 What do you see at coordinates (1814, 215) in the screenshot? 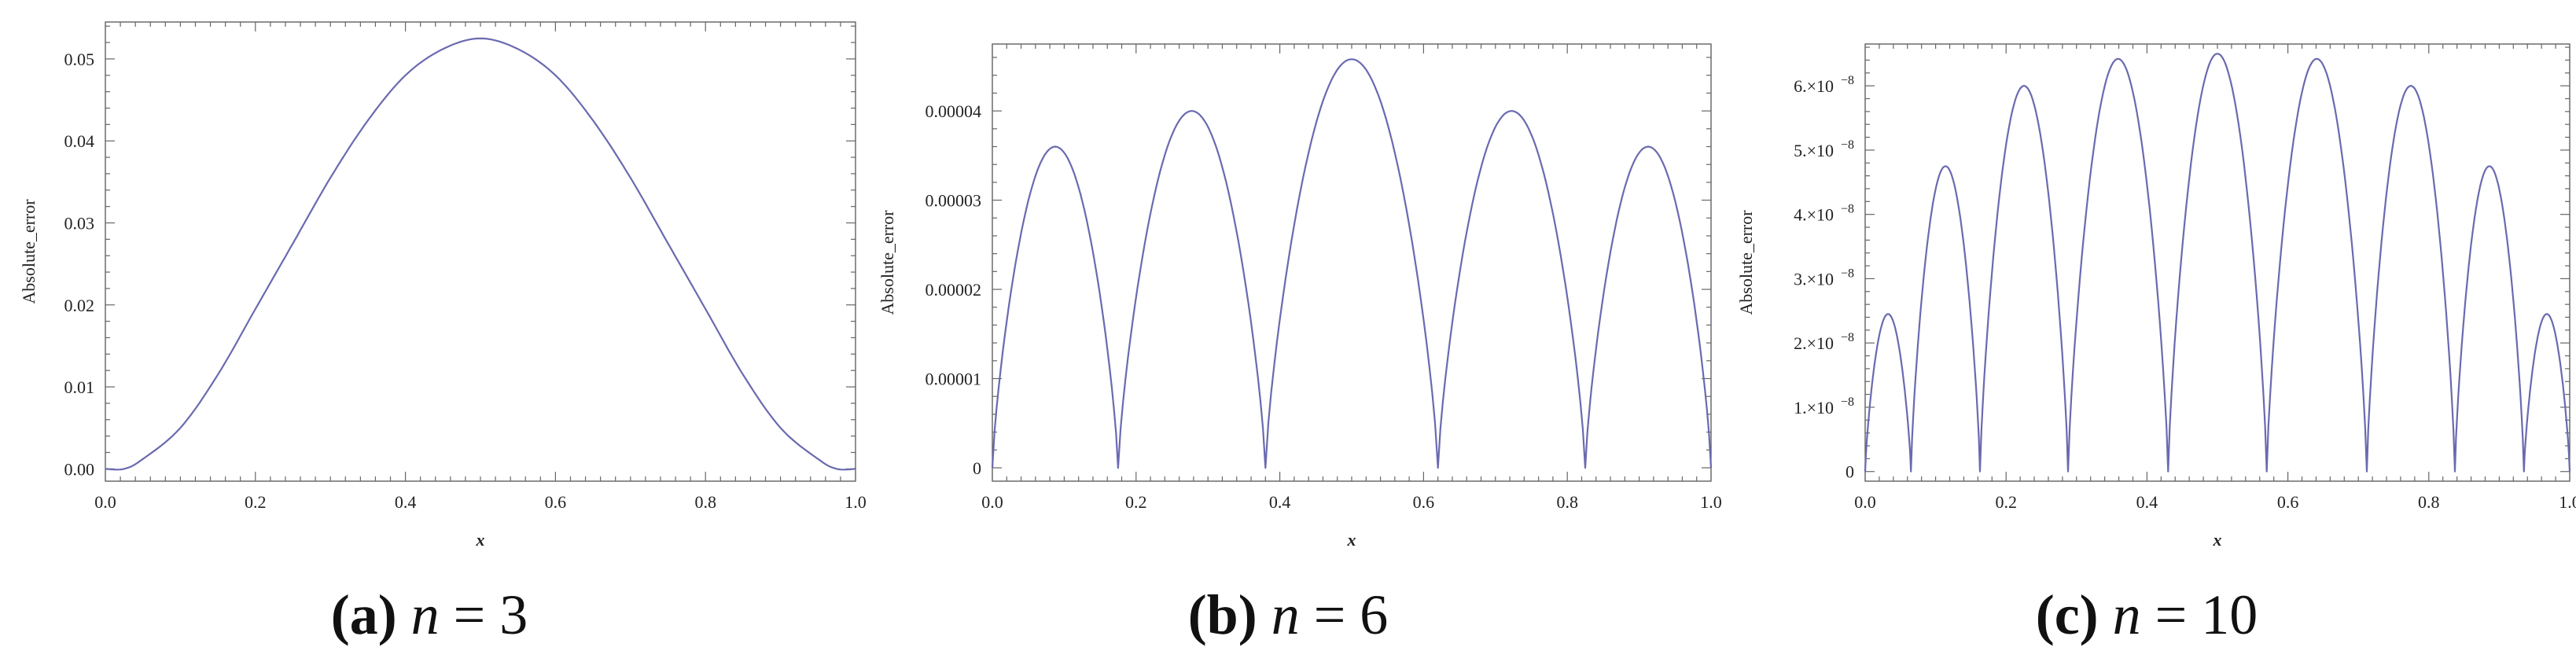
I see `chart-c-y-tick-label: 4.×10` at bounding box center [1814, 215].